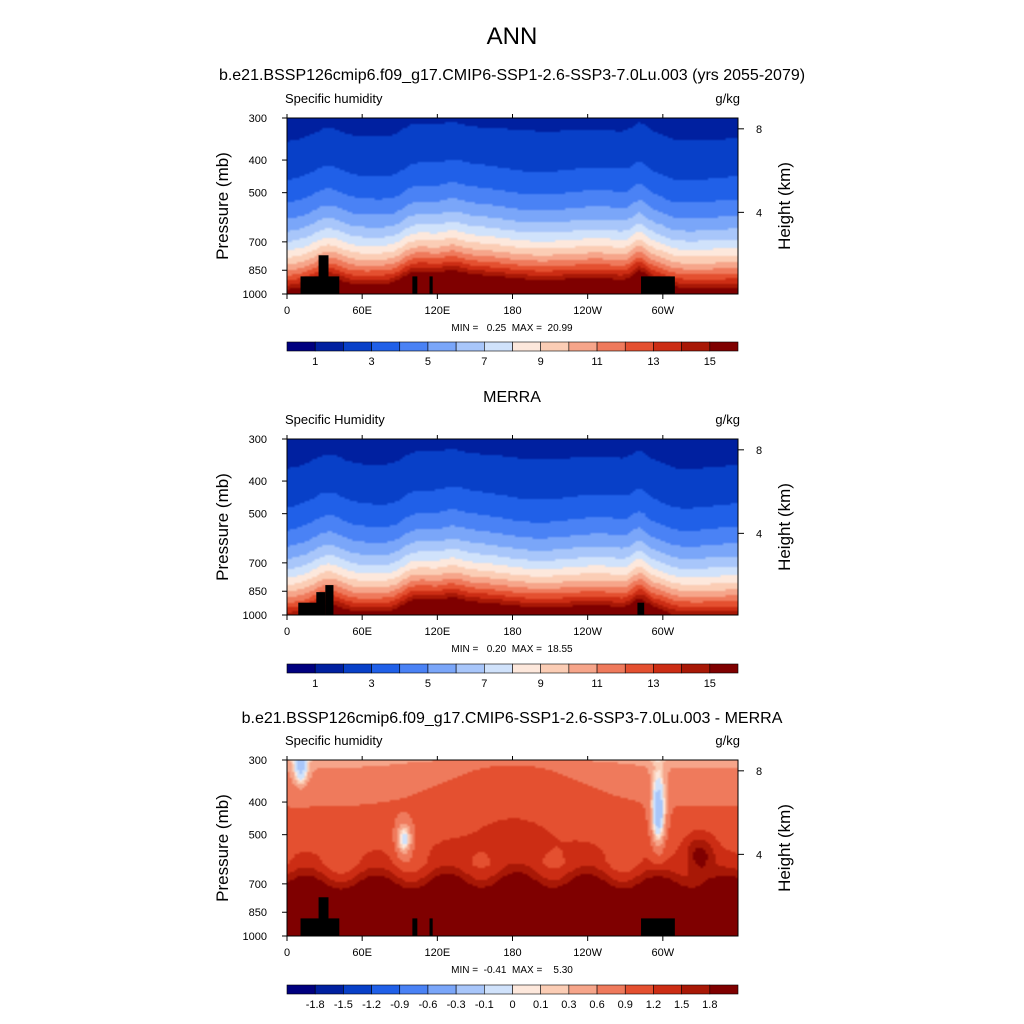 The width and height of the screenshot is (1024, 1024). Describe the element at coordinates (512, 649) in the screenshot. I see `min-max-stats: MIN = 0.20 MAX = 18.55` at that location.